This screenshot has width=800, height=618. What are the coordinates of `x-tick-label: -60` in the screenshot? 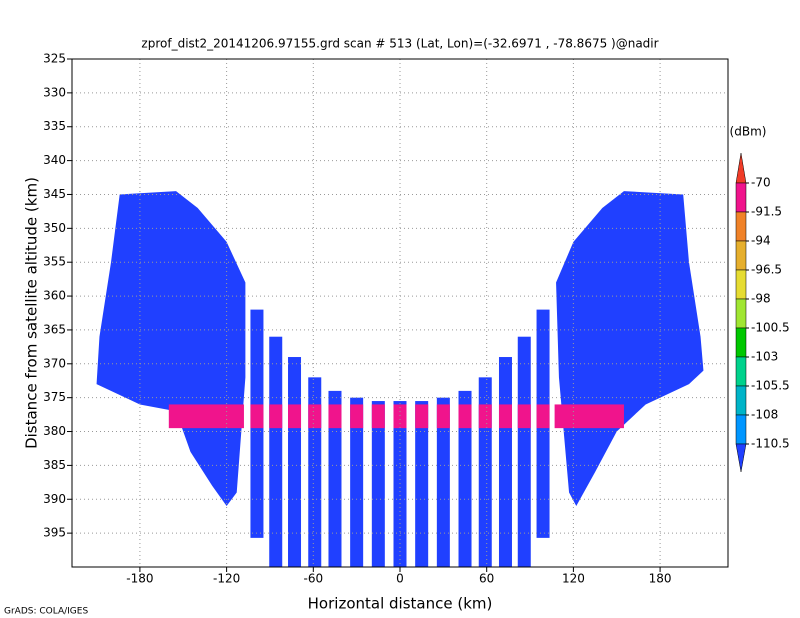 It's located at (313, 579).